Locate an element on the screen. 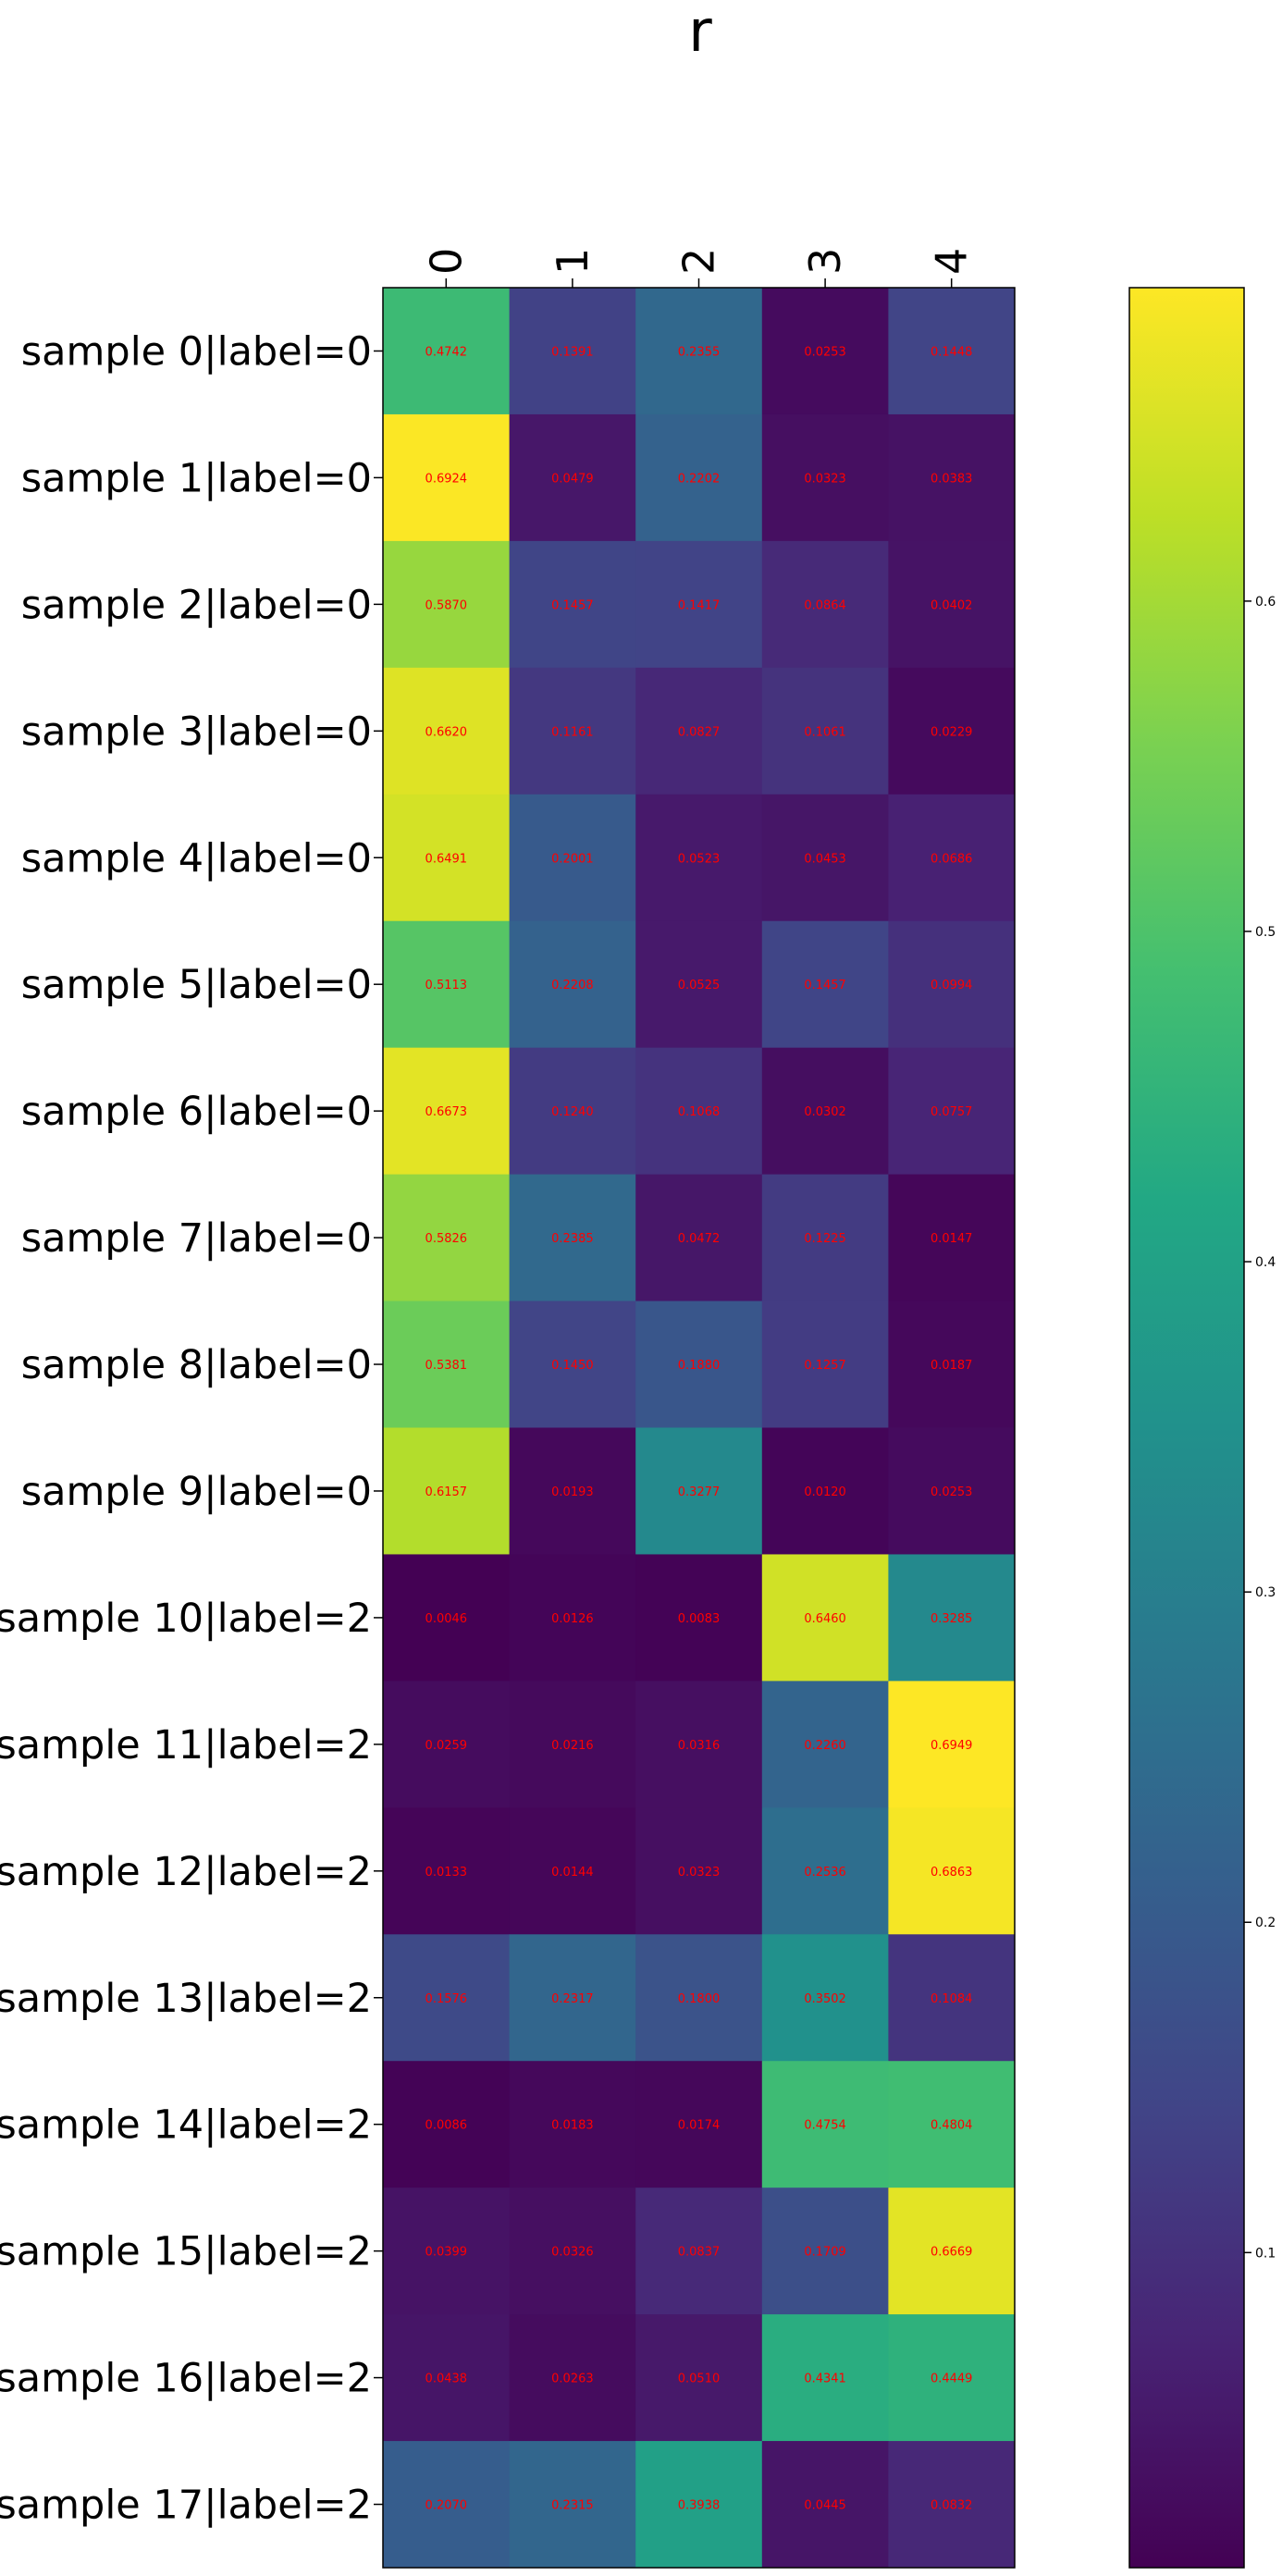 The height and width of the screenshot is (2576, 1282). cell-value-label: 0.0083 is located at coordinates (699, 1619).